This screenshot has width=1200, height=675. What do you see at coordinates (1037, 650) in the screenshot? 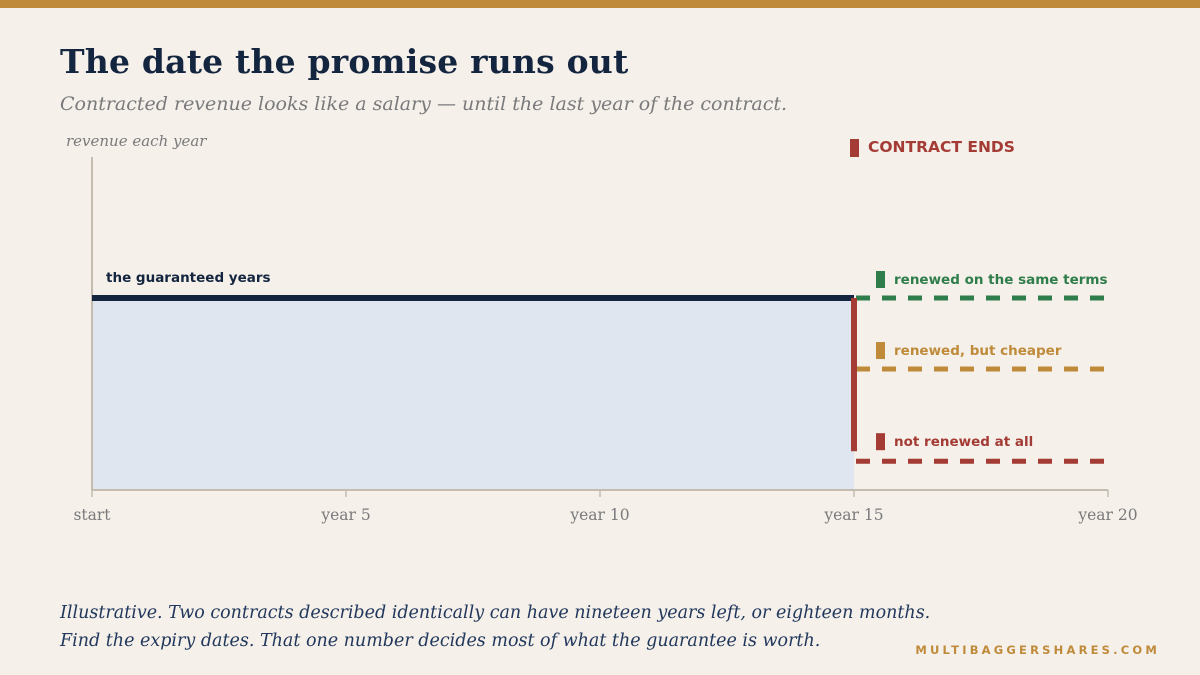
I see `brand-wordmark: MULTIBAGGERSHARES.COM` at bounding box center [1037, 650].